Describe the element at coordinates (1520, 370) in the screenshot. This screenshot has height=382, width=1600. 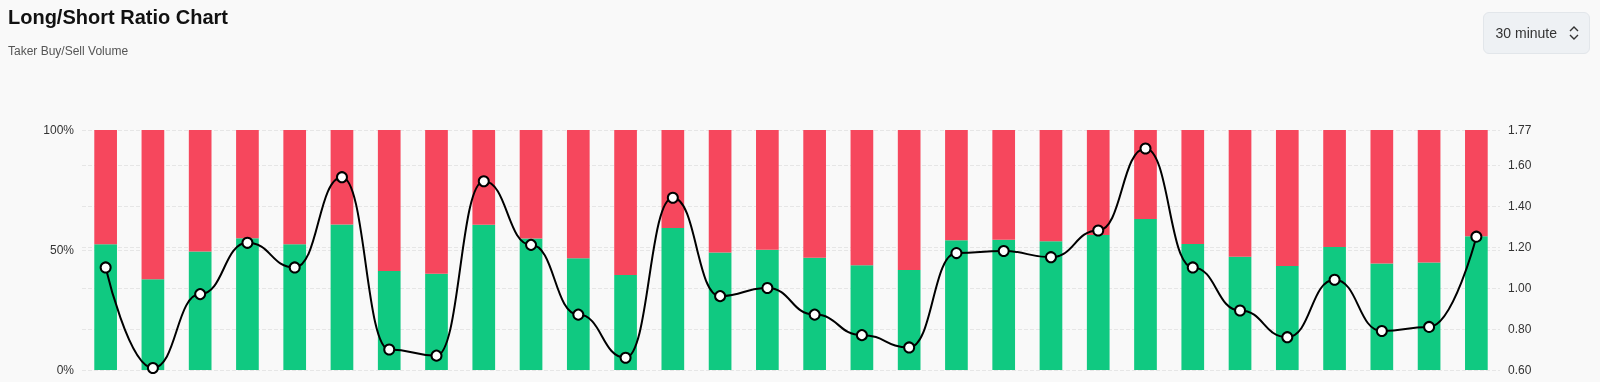
I see `y2-tick-label: 0.60` at that location.